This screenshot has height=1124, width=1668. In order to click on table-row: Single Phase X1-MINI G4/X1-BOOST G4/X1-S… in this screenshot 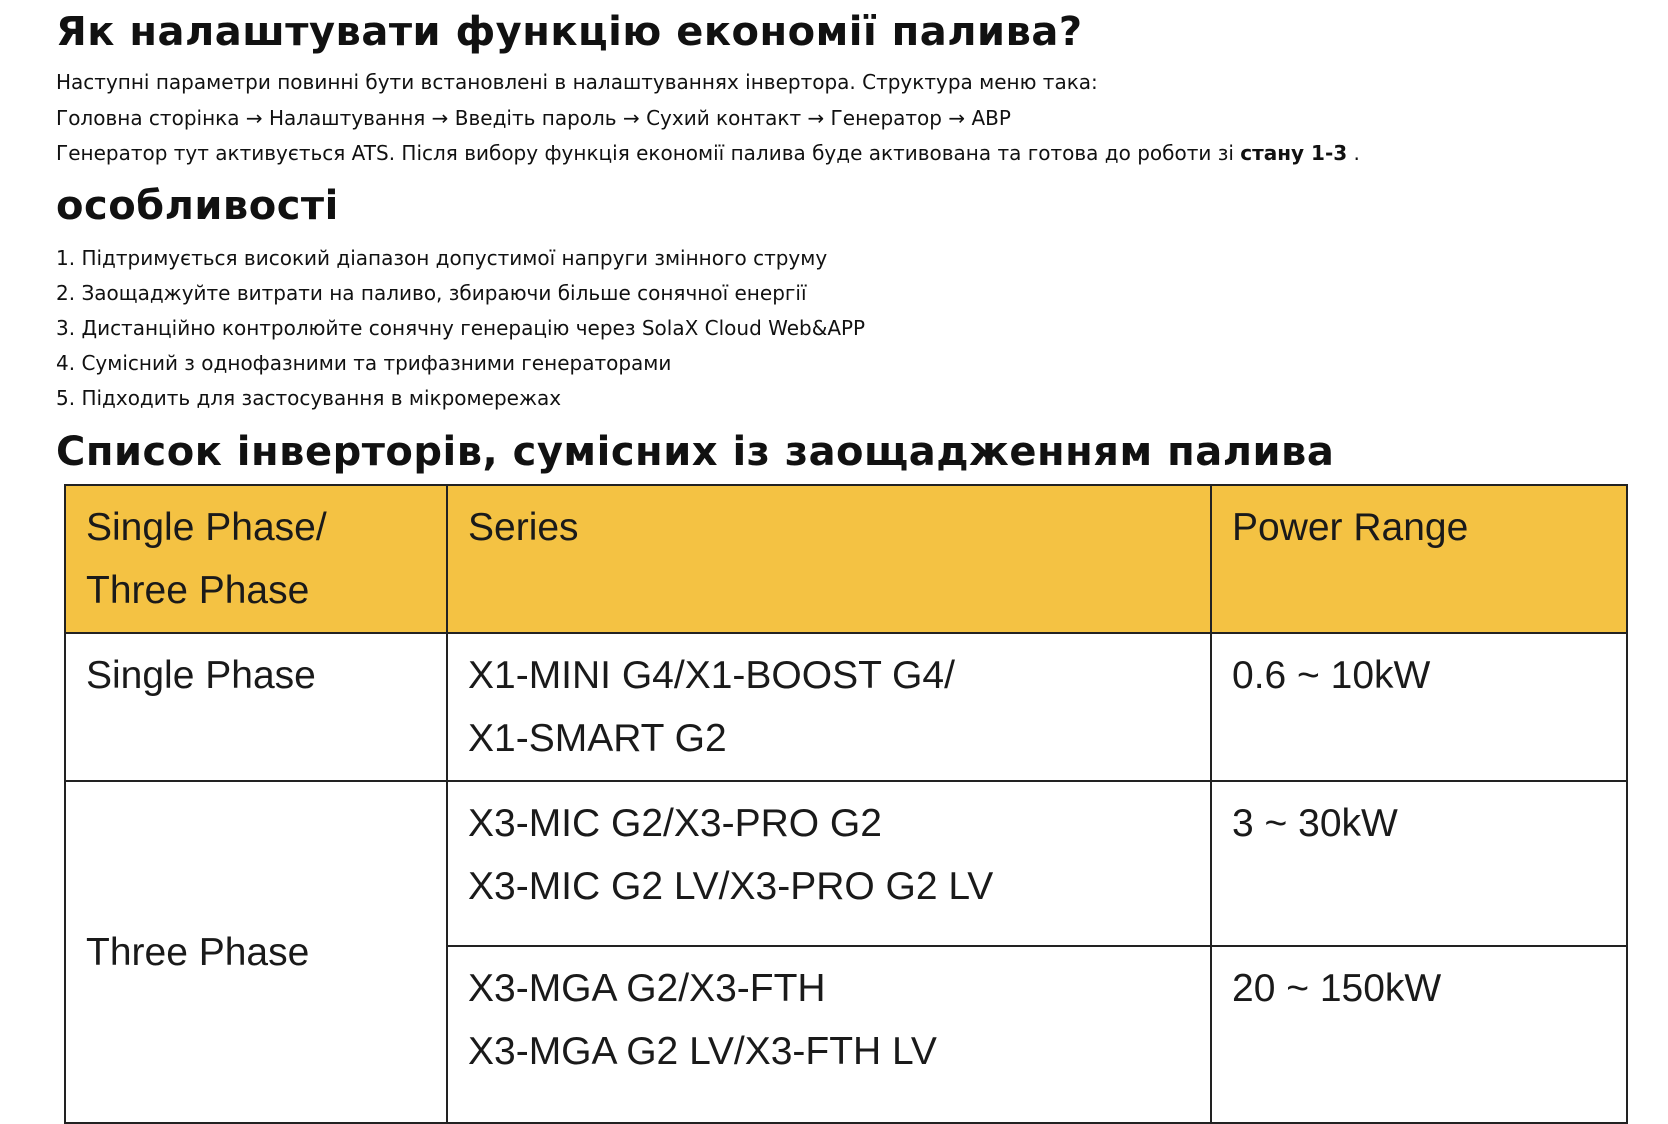, I will do `click(846, 707)`.